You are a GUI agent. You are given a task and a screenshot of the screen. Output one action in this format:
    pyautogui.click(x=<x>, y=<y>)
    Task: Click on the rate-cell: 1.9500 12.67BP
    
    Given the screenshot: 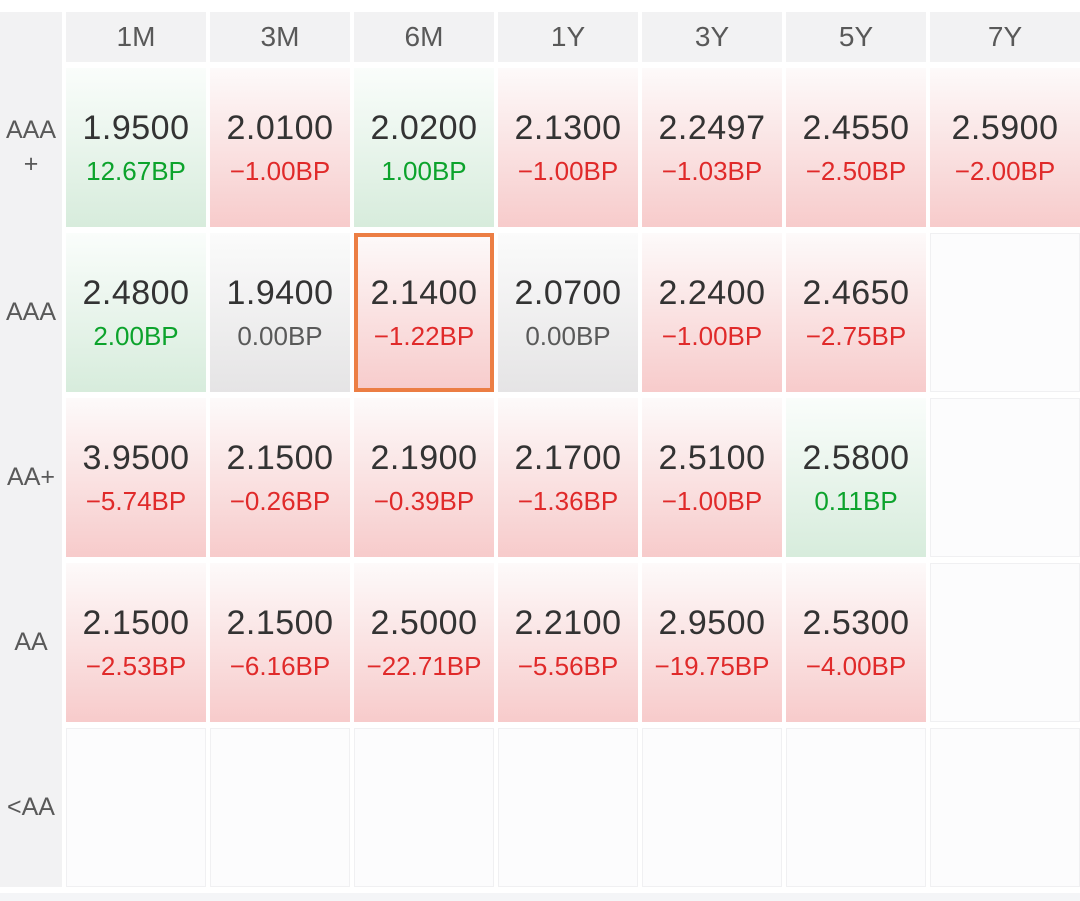 What is the action you would take?
    pyautogui.click(x=136, y=147)
    